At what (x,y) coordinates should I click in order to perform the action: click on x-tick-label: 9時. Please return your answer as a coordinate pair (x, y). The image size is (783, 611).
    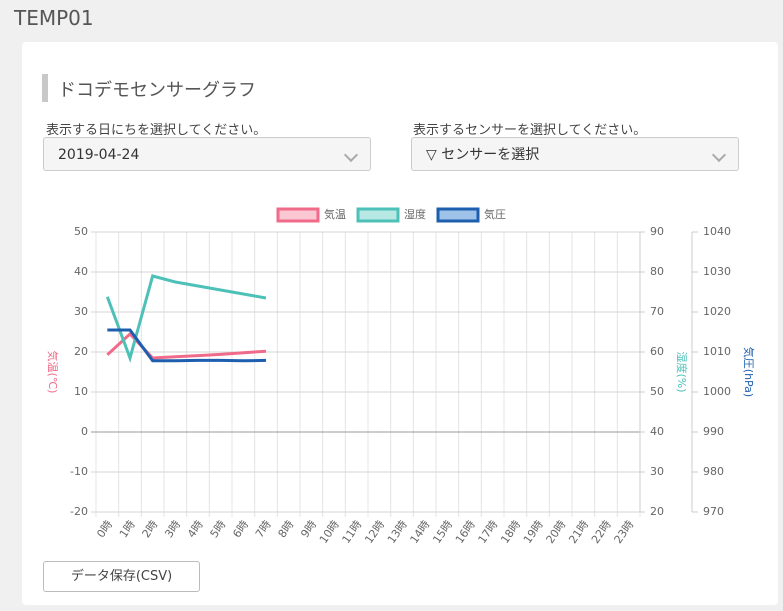
    Looking at the image, I should click on (308, 529).